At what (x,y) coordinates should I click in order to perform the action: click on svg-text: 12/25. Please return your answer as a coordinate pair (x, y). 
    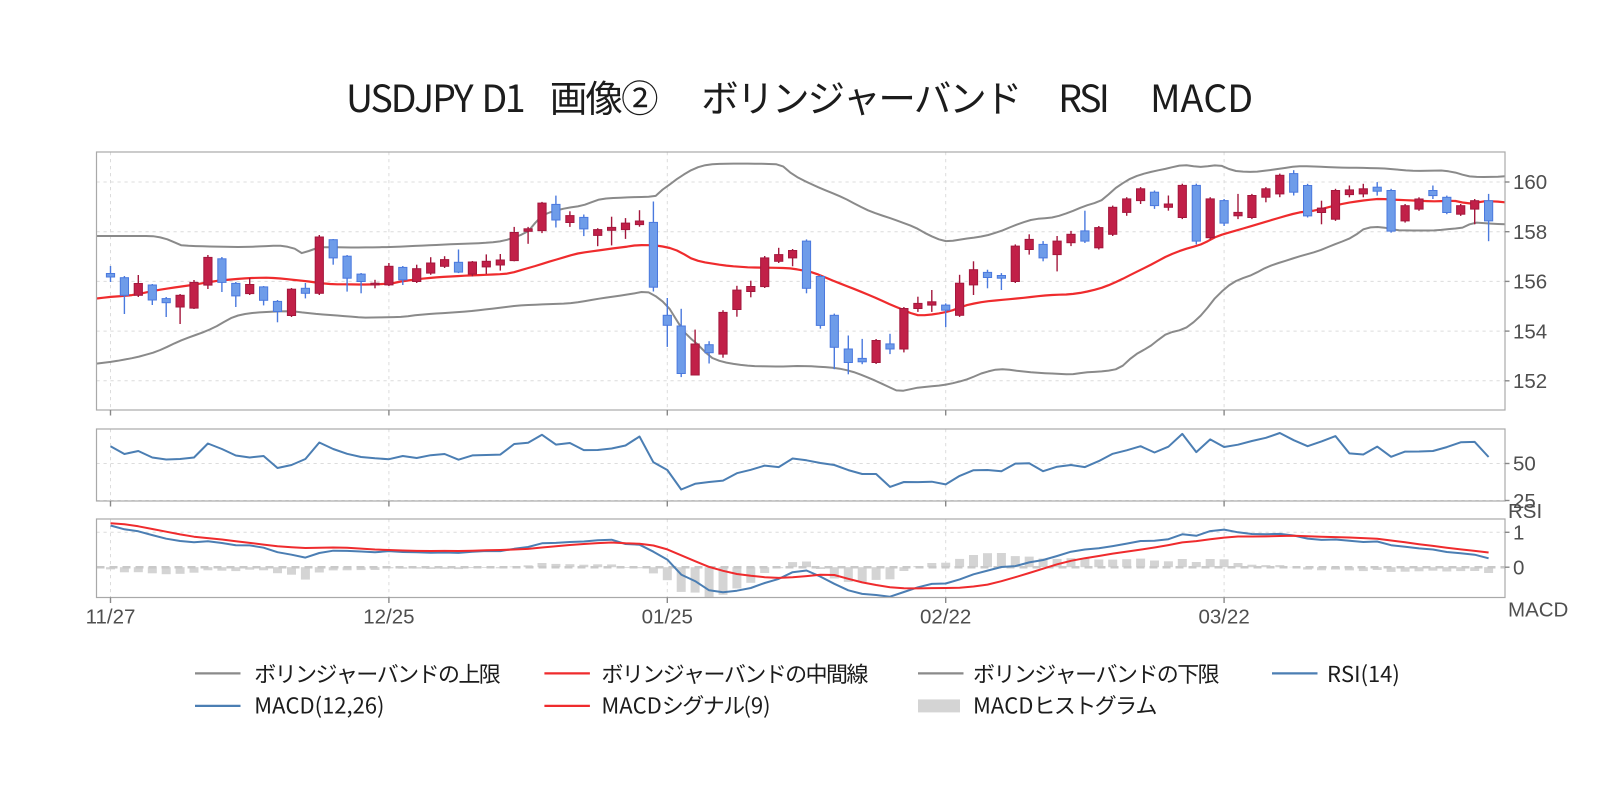
    Looking at the image, I should click on (388, 616).